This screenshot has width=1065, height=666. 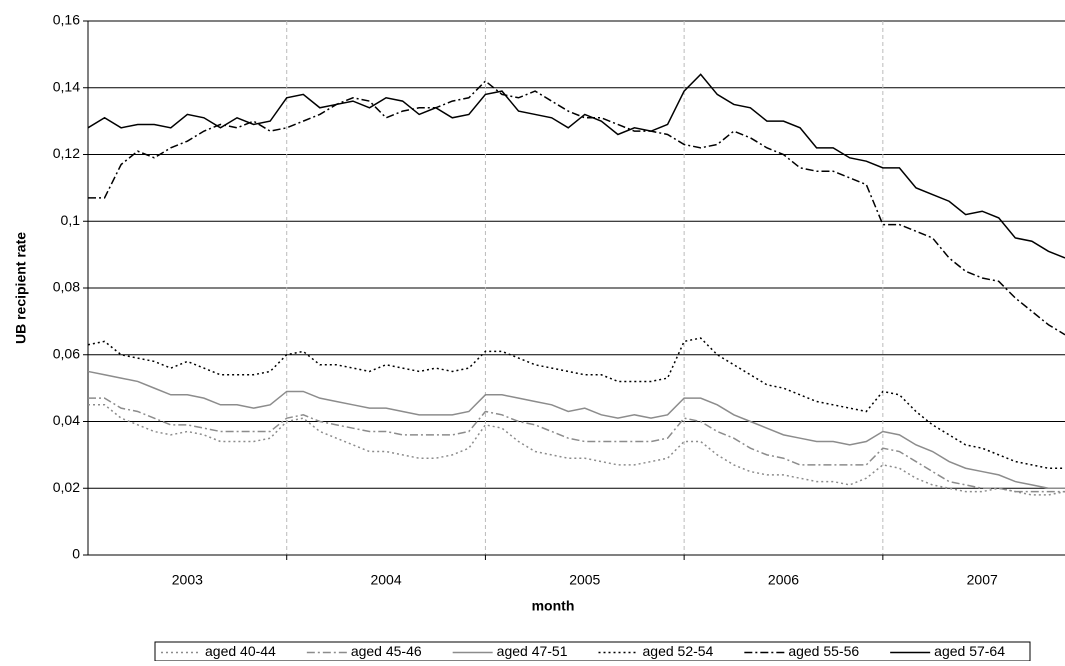 What do you see at coordinates (532, 651) in the screenshot?
I see `legend-label: aged 47-51` at bounding box center [532, 651].